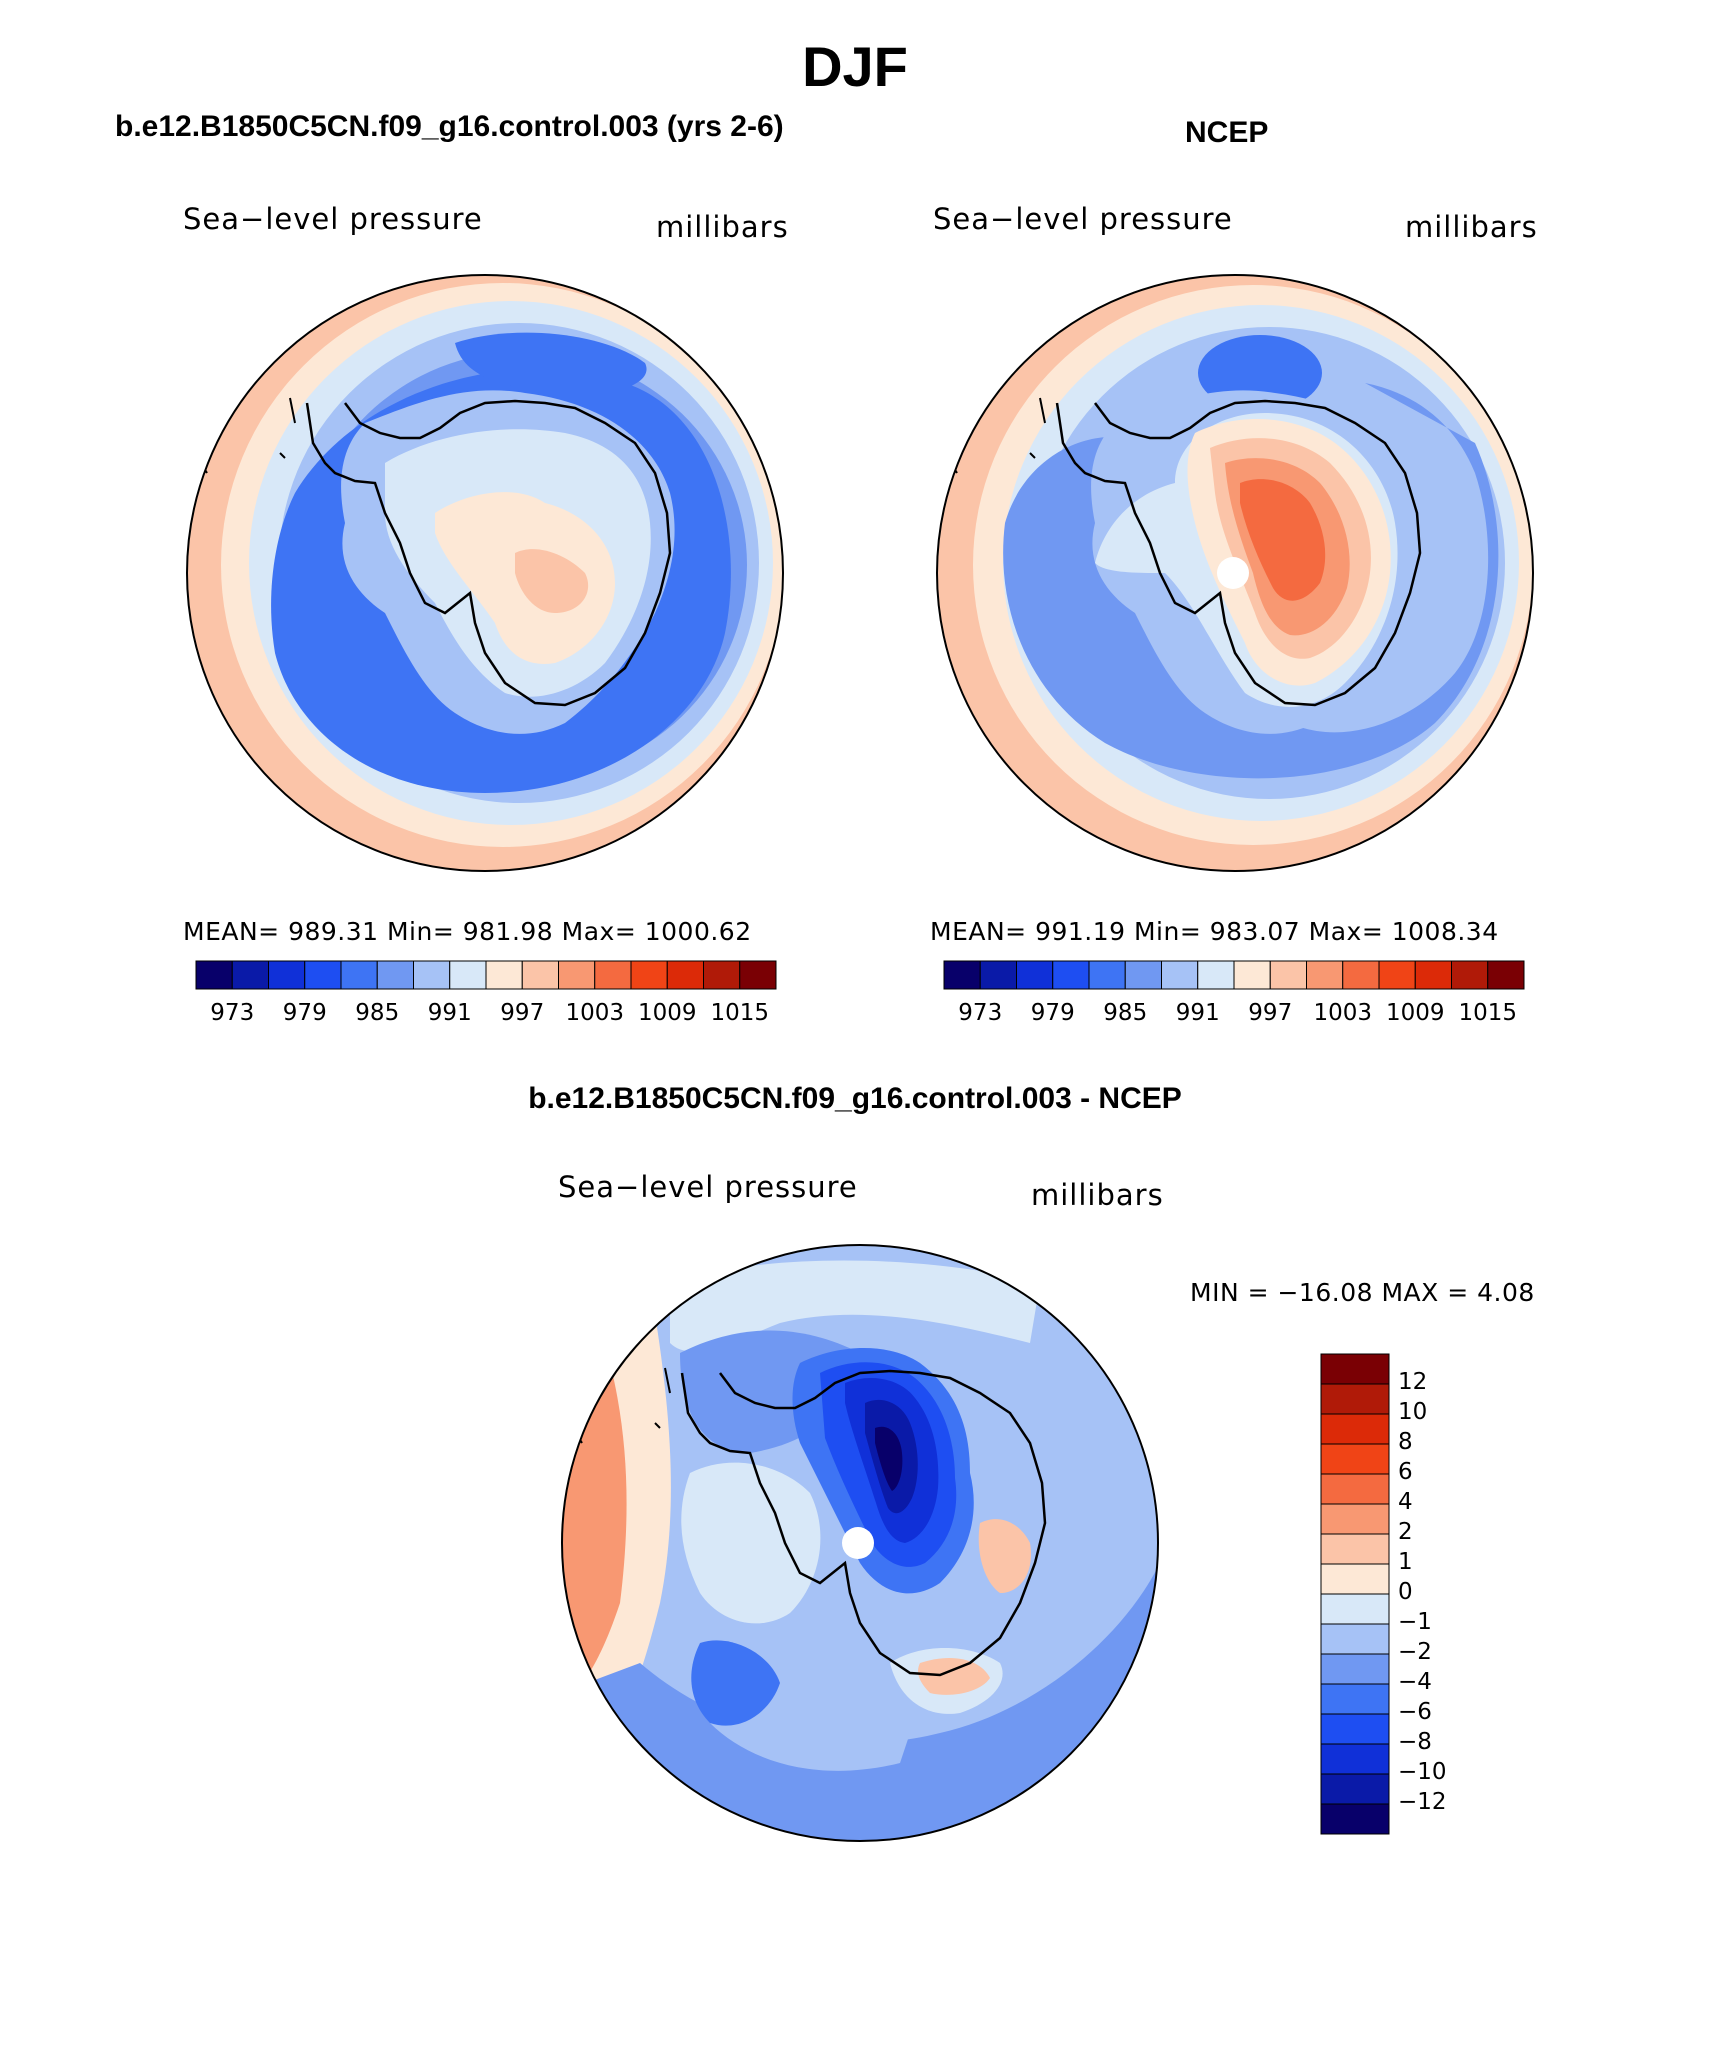  I want to click on obs-coastline, so click(1238, 553).